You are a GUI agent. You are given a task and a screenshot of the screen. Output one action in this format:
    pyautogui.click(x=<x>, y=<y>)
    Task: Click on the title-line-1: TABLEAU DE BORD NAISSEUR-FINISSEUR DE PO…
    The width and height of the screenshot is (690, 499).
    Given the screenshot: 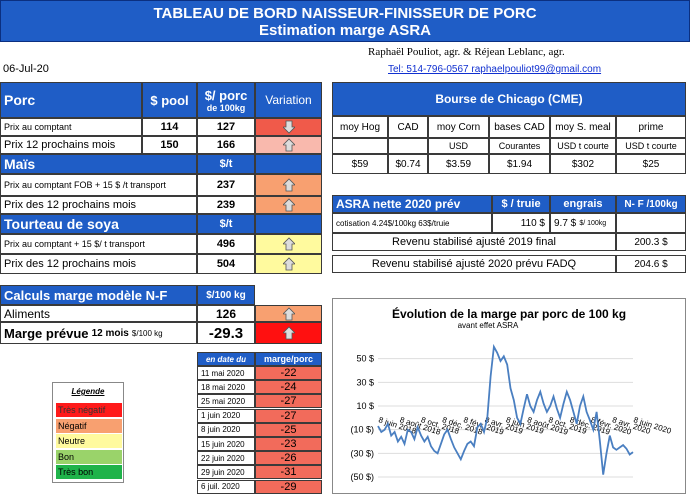 What is the action you would take?
    pyautogui.click(x=345, y=13)
    